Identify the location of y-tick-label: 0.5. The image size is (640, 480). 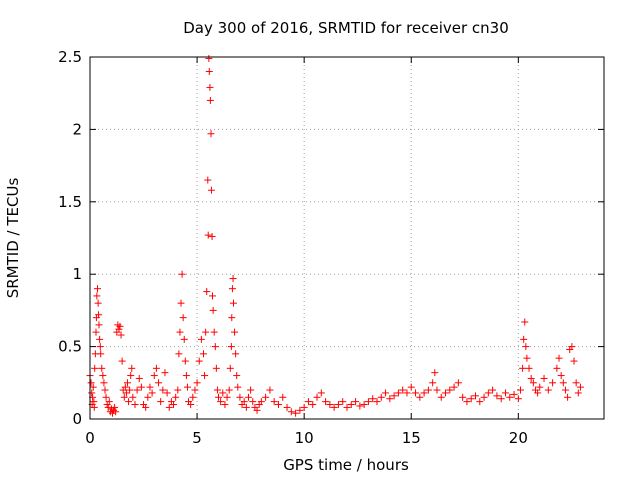
(70, 347).